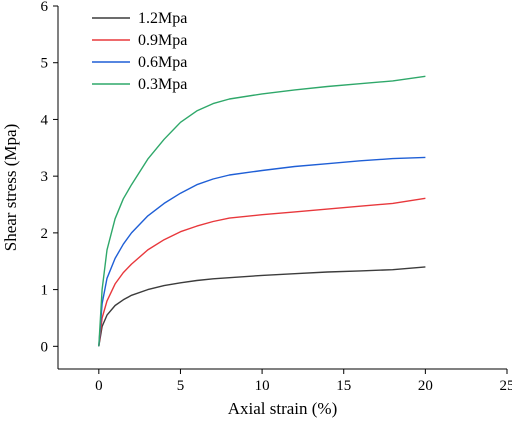 This screenshot has height=426, width=512. Describe the element at coordinates (45, 7) in the screenshot. I see `y-tick-label: 6` at that location.